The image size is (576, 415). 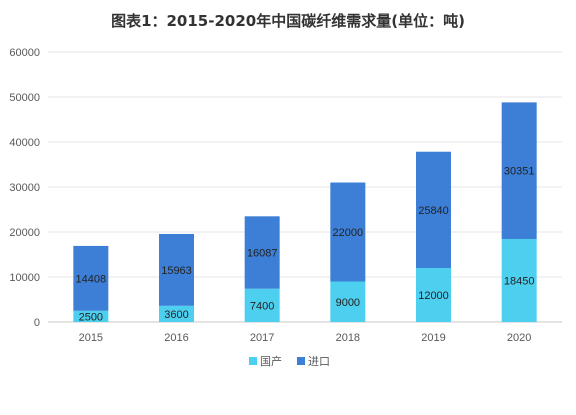 What do you see at coordinates (288, 21) in the screenshot?
I see `chart-title: 图表1：2015-2020年中国碳纤维需求量(单位：吨)` at bounding box center [288, 21].